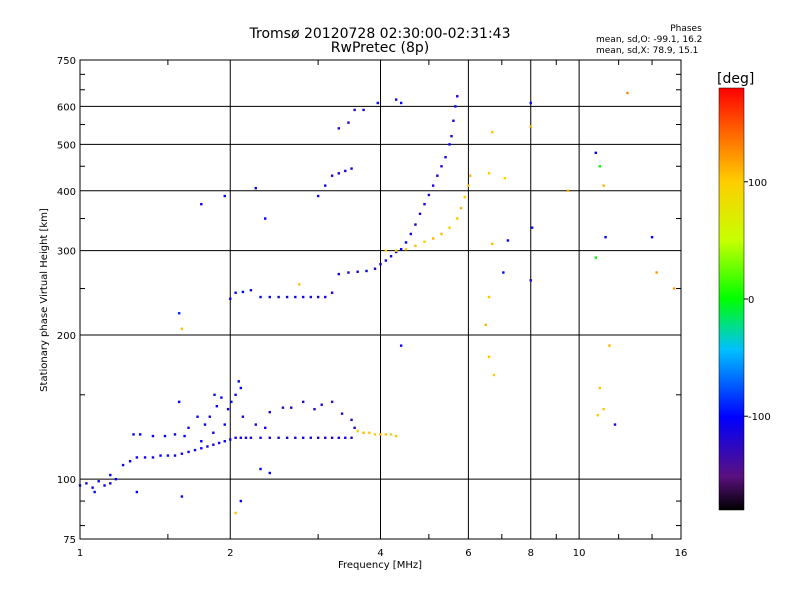  Describe the element at coordinates (66, 336) in the screenshot. I see `y-tick-label: 200` at that location.